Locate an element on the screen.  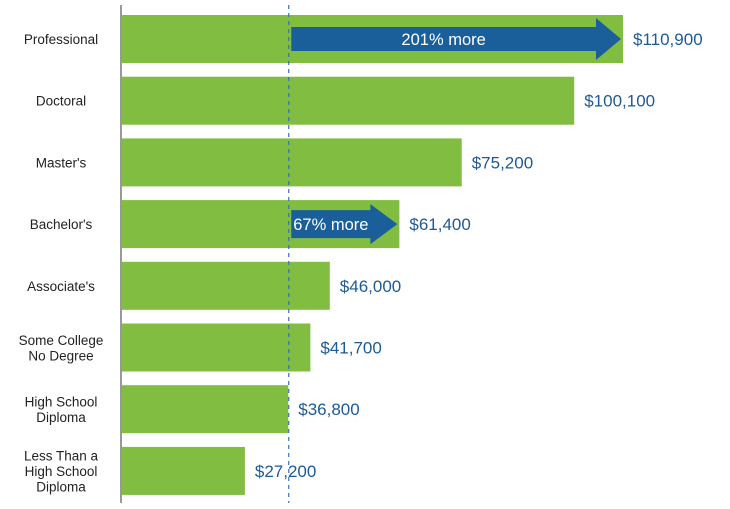
category-label: Master's is located at coordinates (61, 162).